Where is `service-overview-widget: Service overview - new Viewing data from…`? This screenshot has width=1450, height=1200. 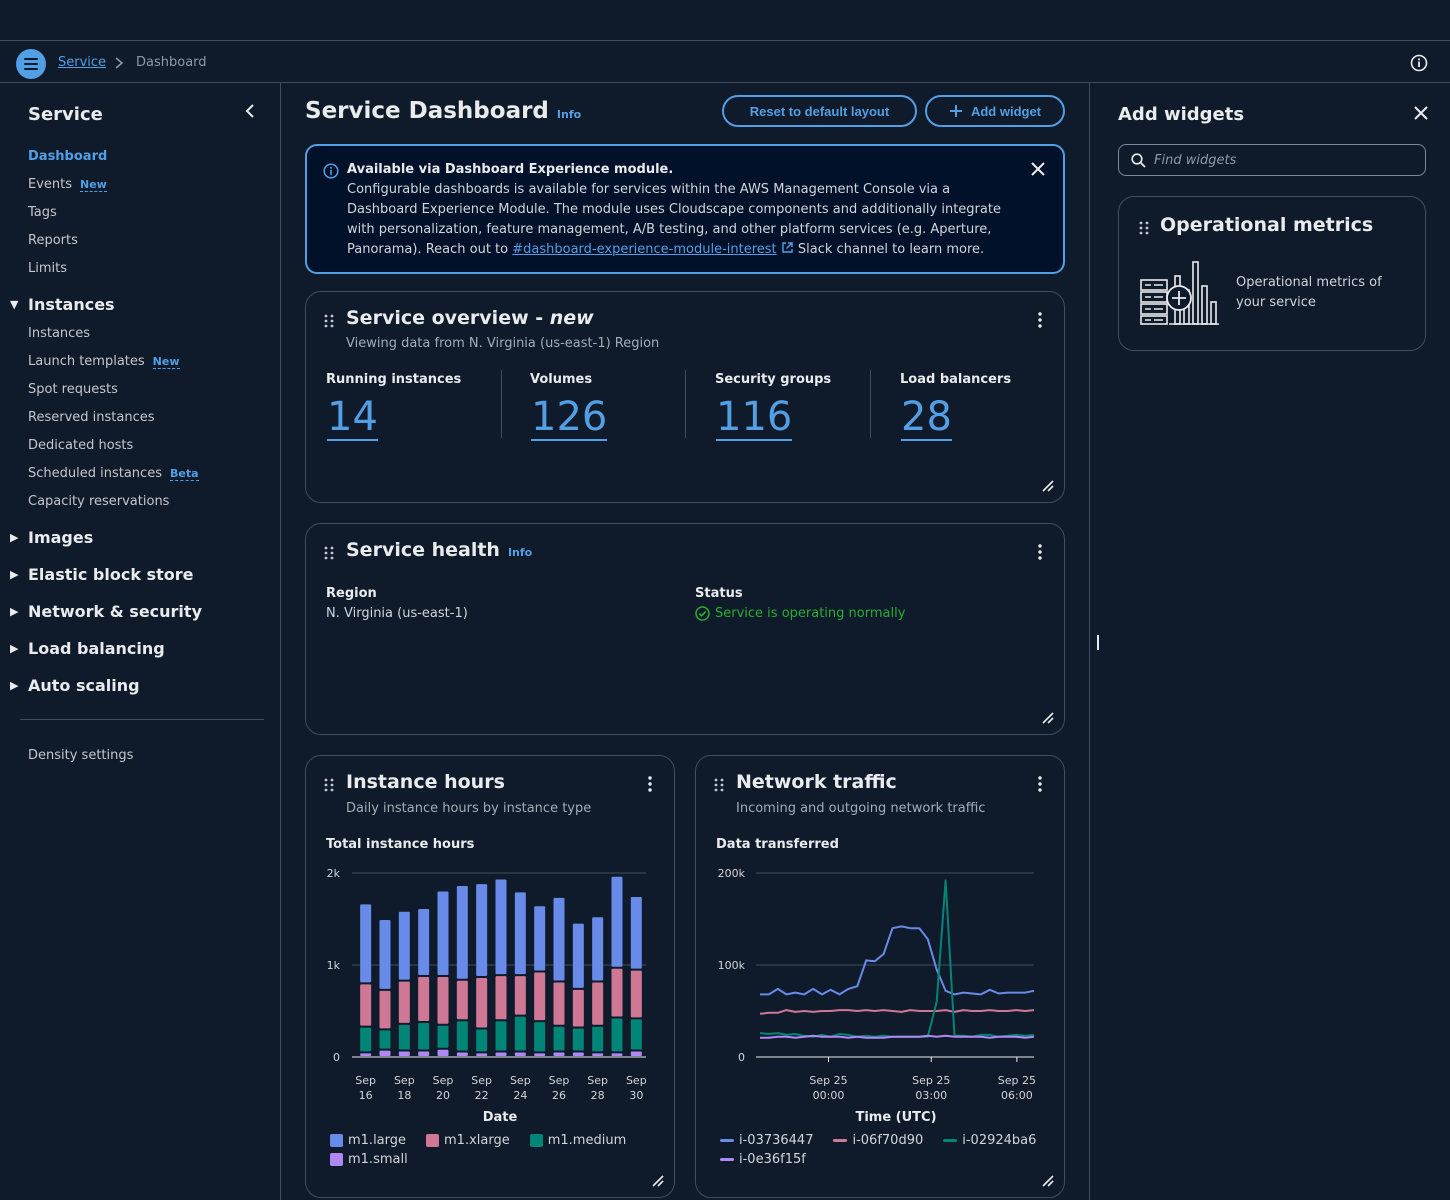 service-overview-widget: Service overview - new Viewing data from… is located at coordinates (685, 397).